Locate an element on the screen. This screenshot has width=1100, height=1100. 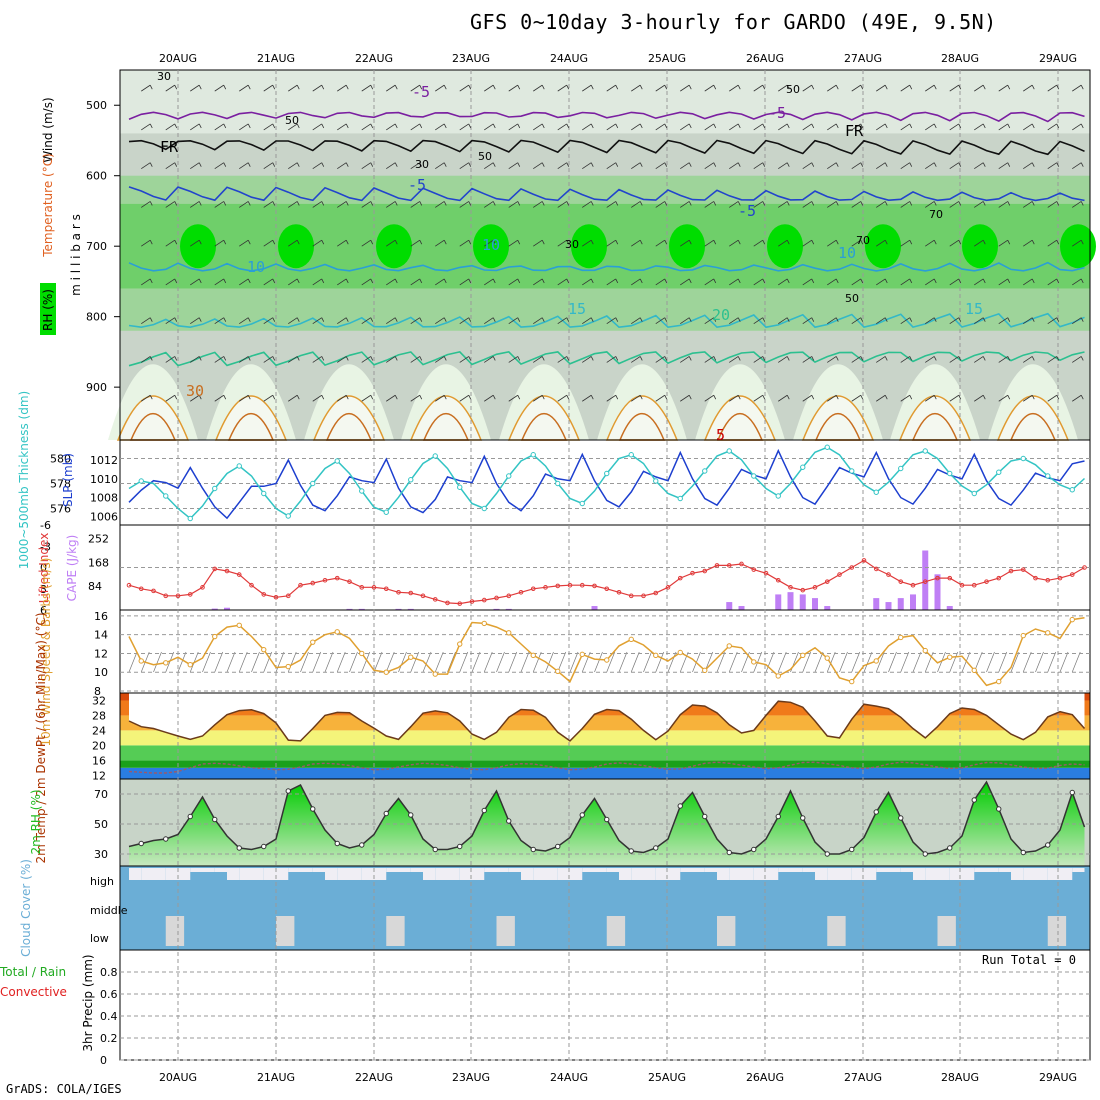
date-label-bottom: 22AUG is located at coordinates (374, 1077).